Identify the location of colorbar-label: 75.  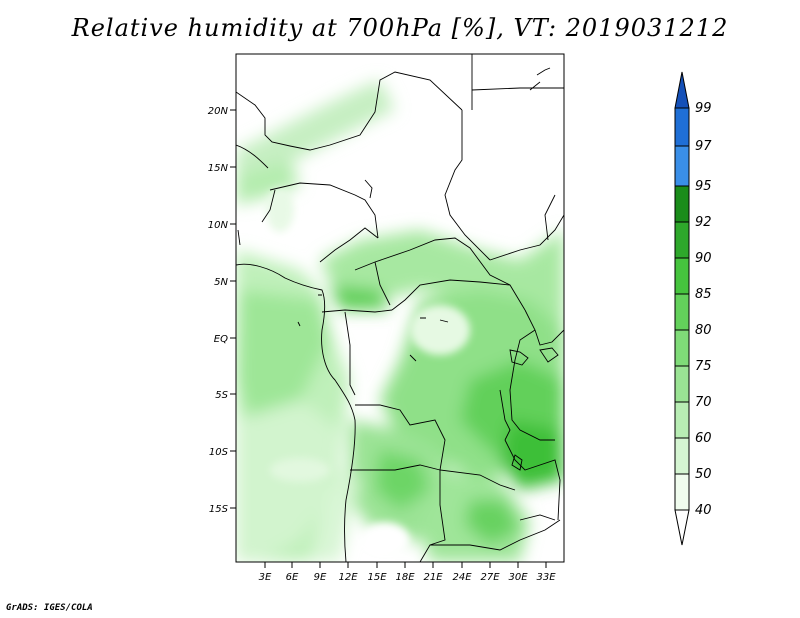
(703, 366).